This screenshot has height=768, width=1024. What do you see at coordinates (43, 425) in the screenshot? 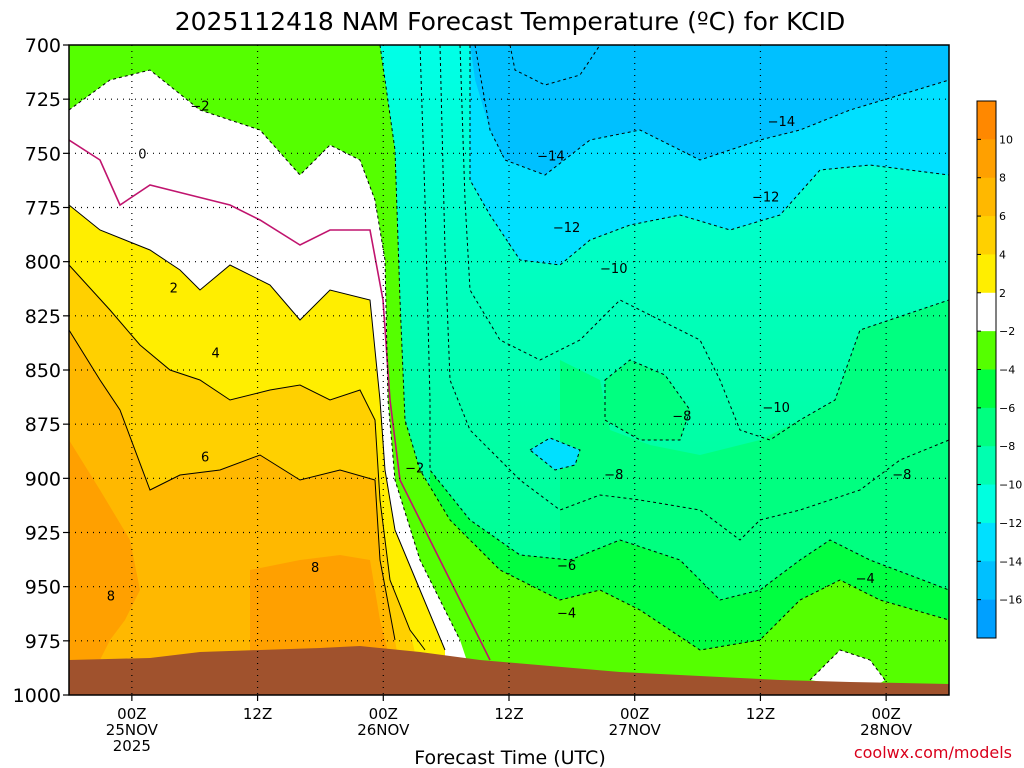
I see `y-tick-label: 875` at bounding box center [43, 425].